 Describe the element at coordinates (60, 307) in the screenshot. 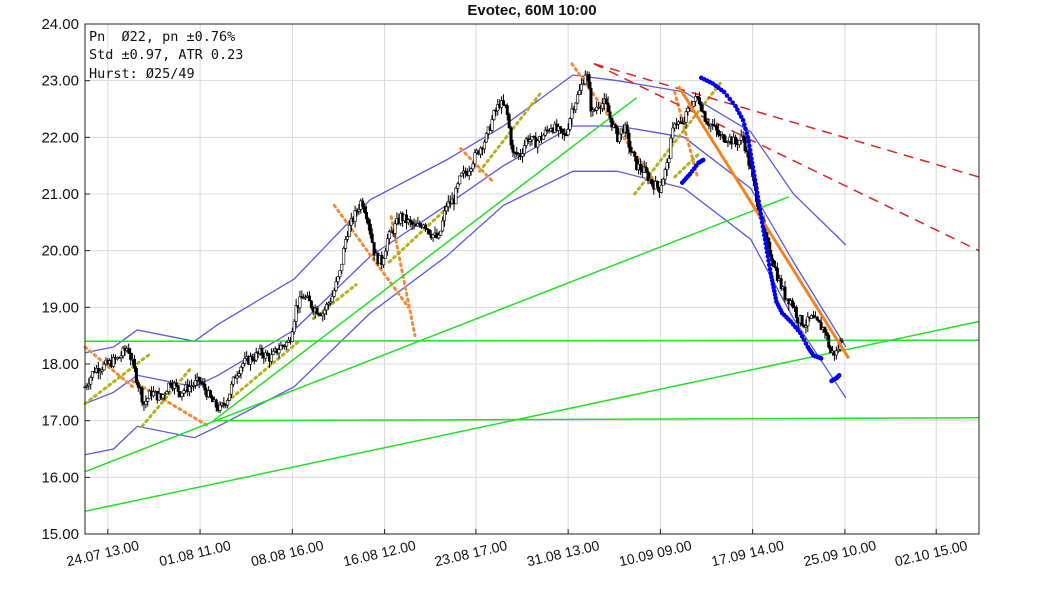

I see `y-tick-label: 19.00` at that location.